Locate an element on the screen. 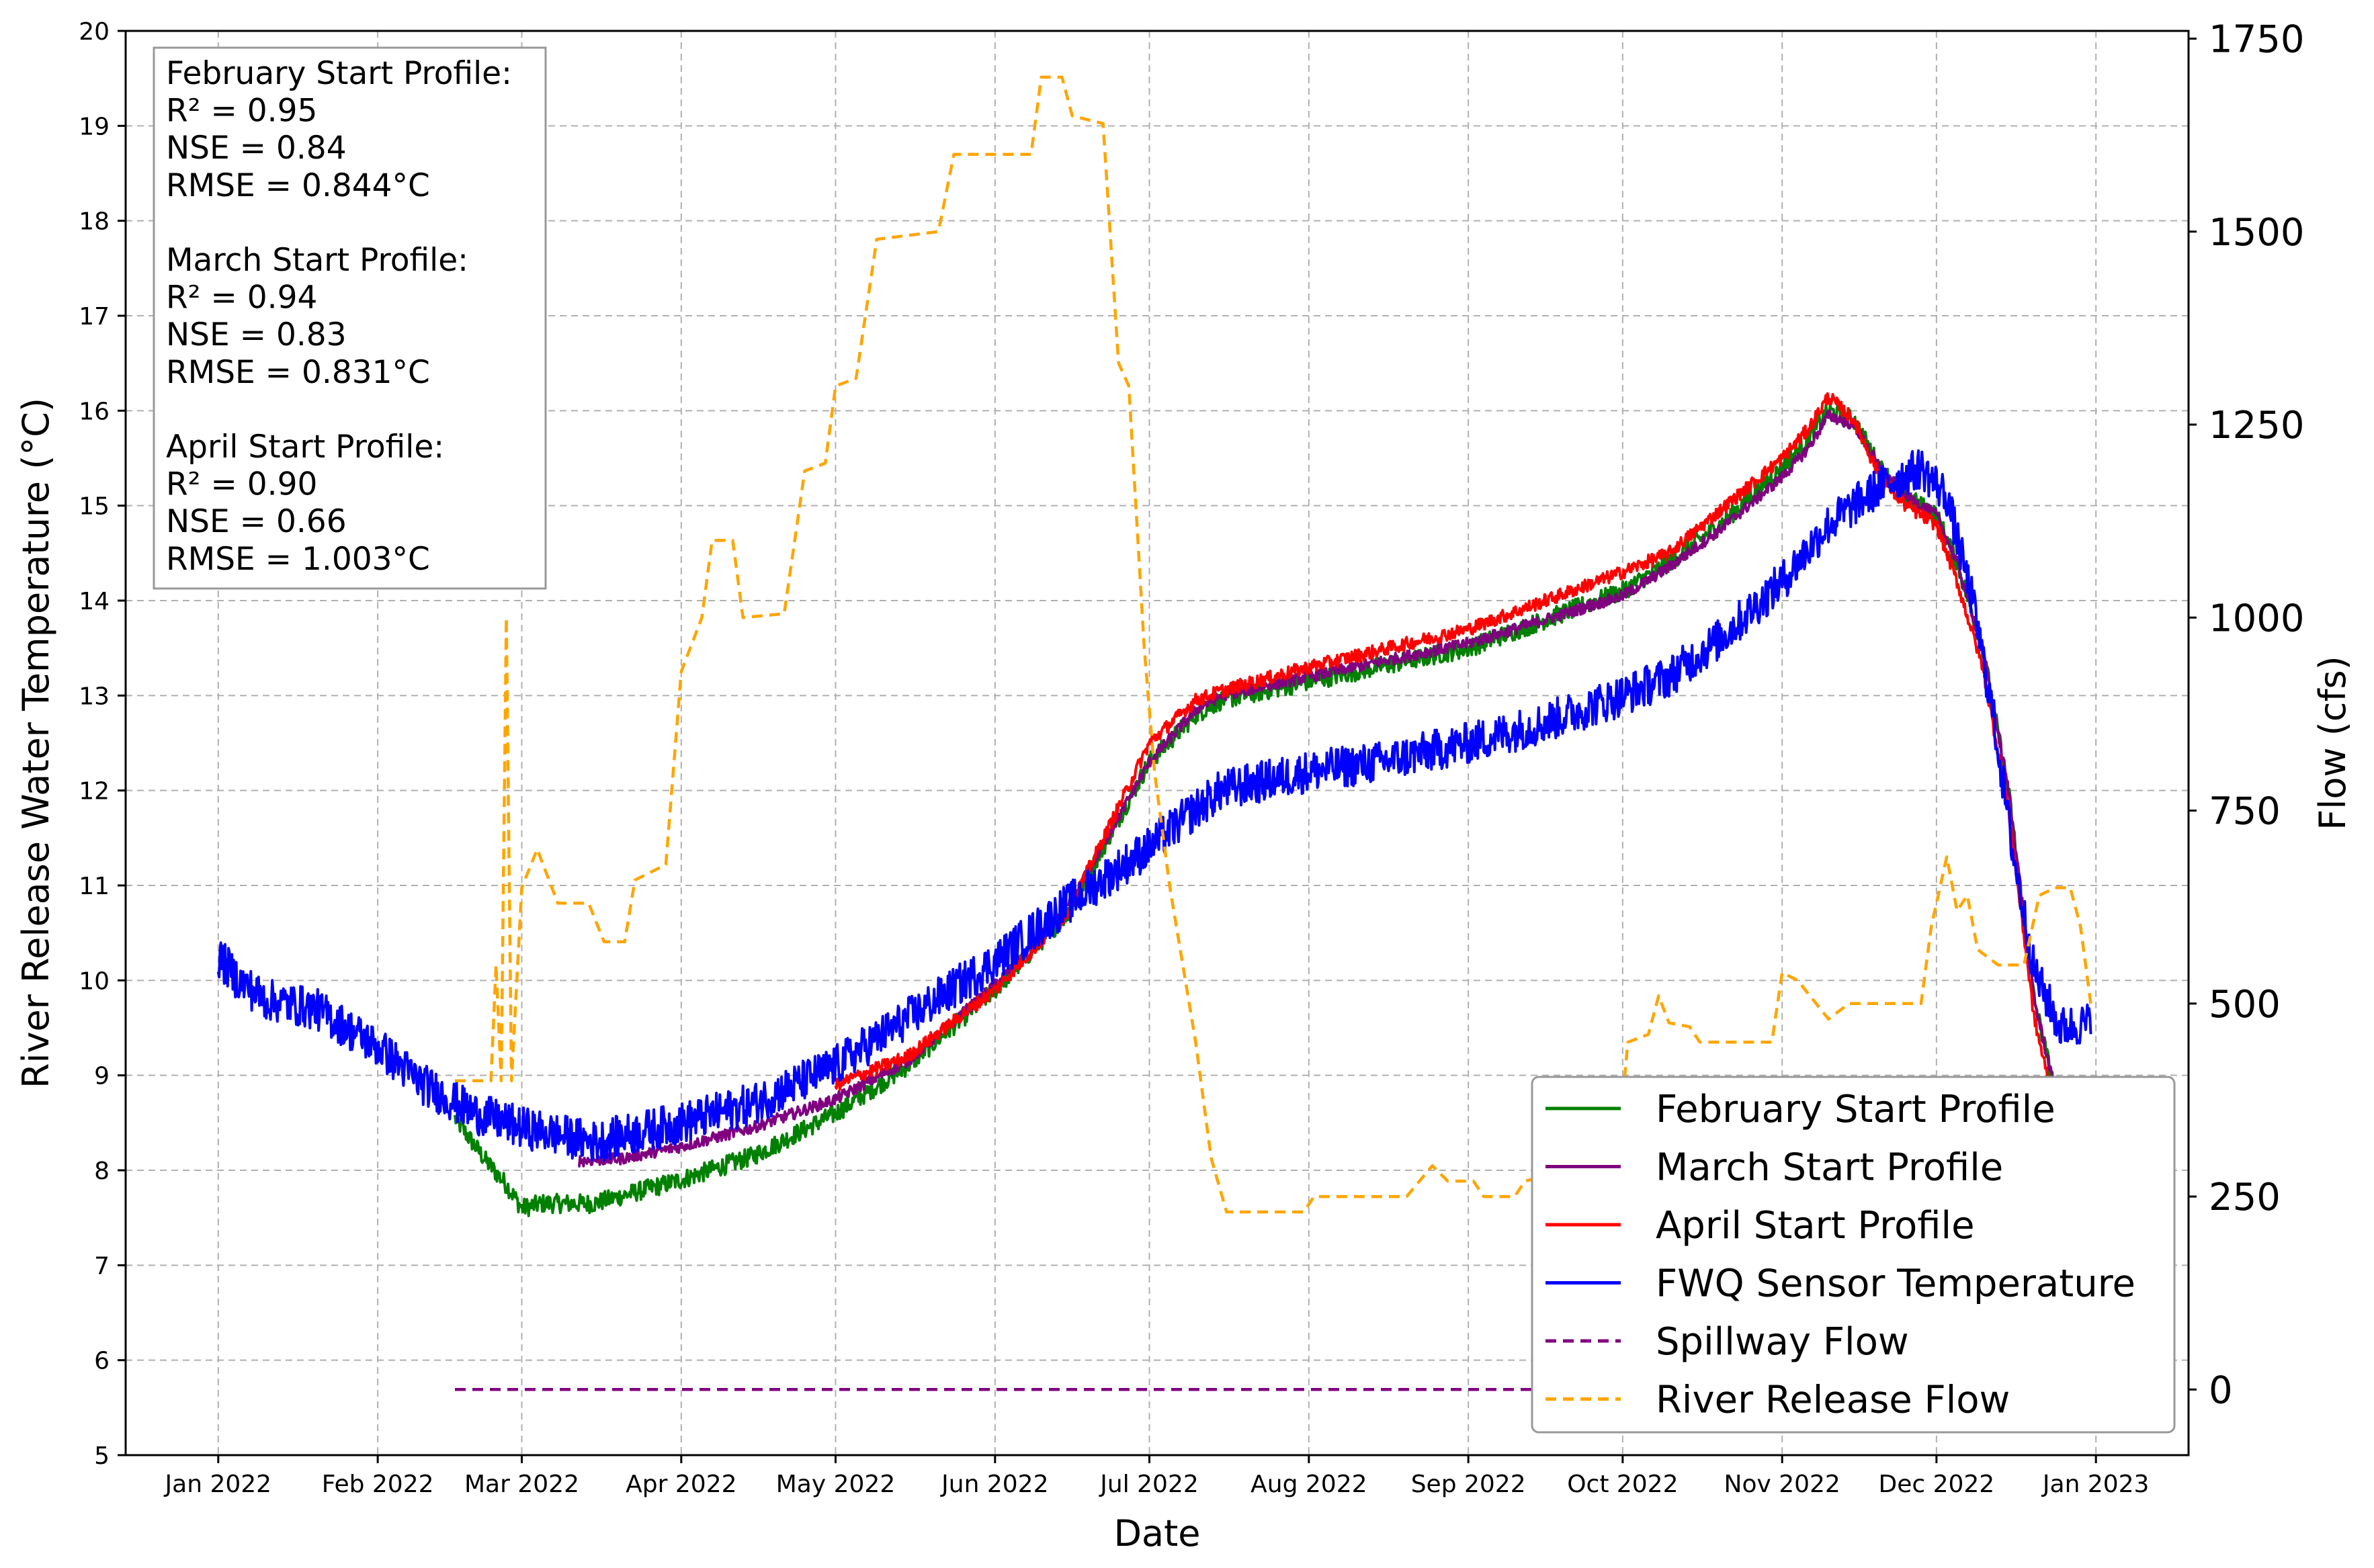  y-axis-left: 5 6 7 8 9 10 11 12 13 14 15 16 17 18 19 20 is located at coordinates (102, 744).